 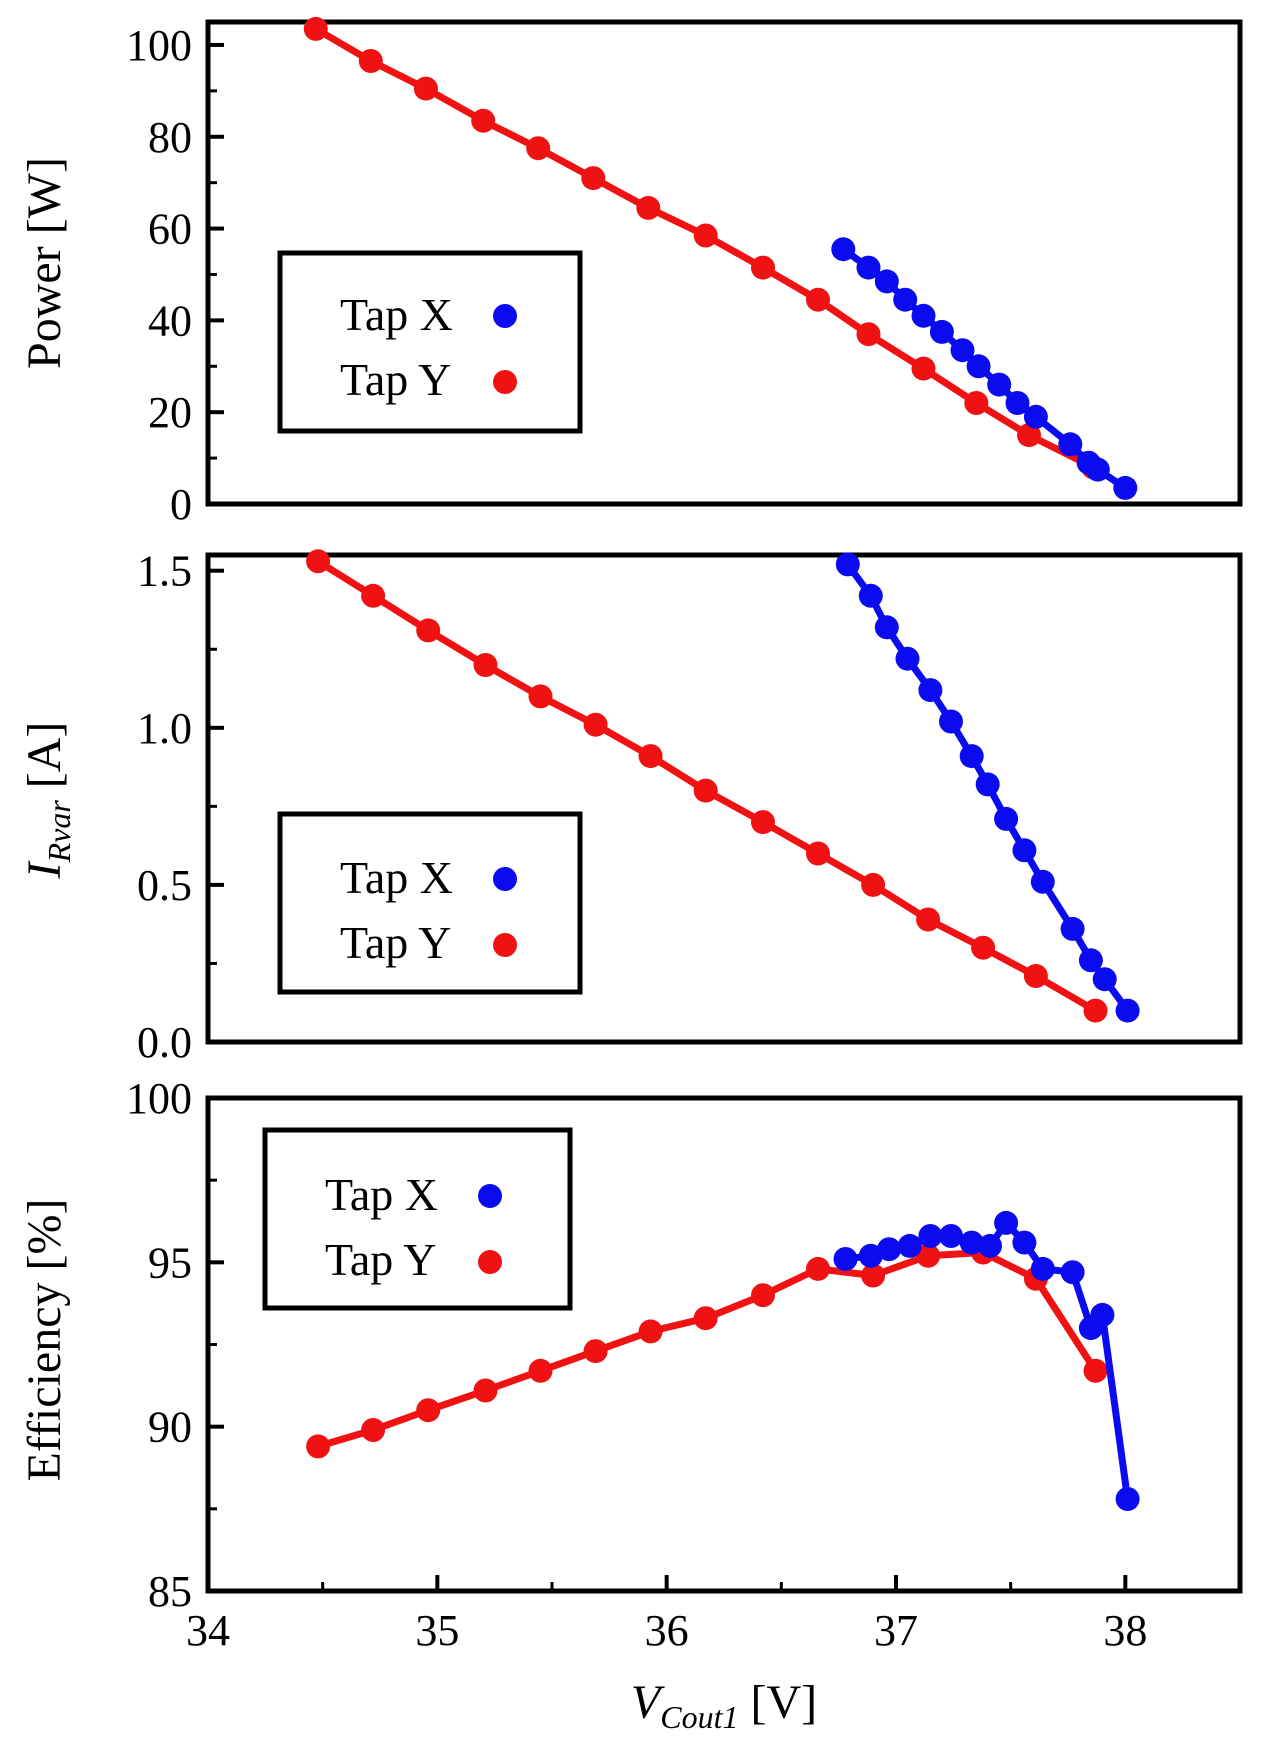 I want to click on xlabel-subscript: Cout1, so click(x=699, y=1717).